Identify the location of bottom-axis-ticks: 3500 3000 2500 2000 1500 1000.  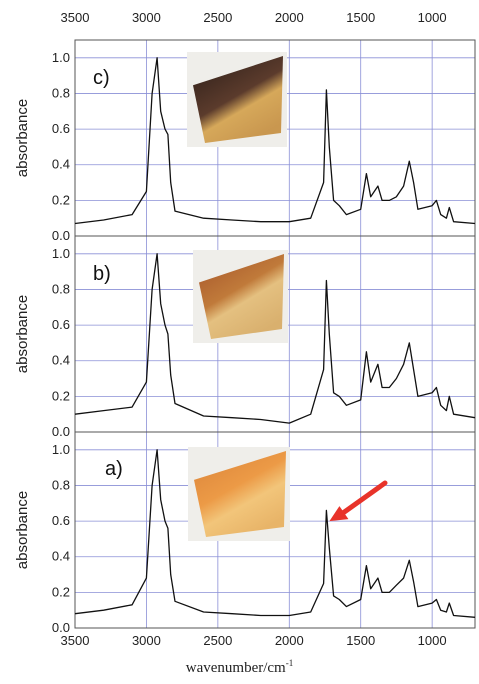
(254, 640).